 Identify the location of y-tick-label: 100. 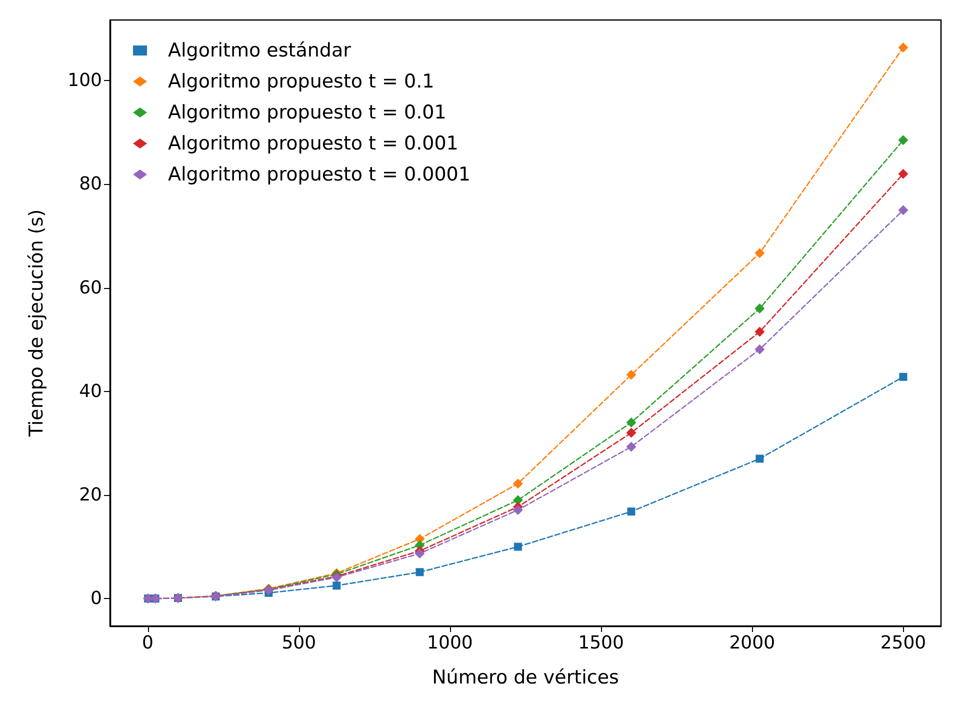
(85, 81).